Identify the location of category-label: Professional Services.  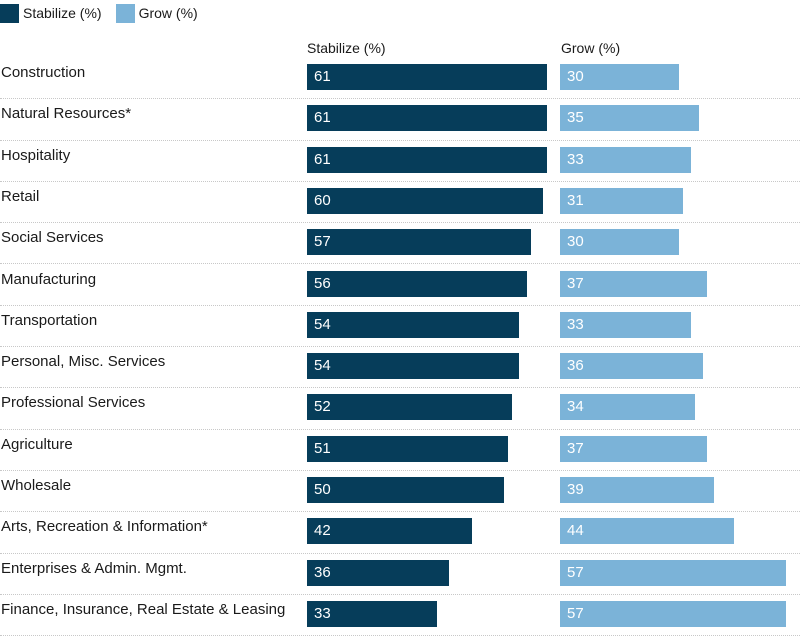
(73, 403).